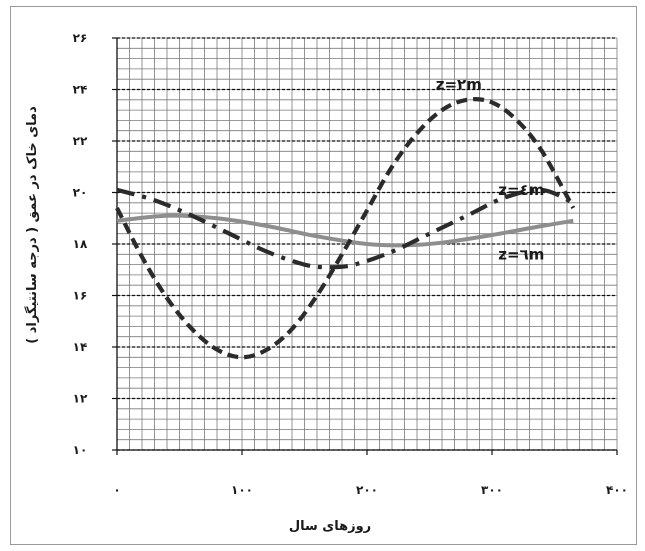 This screenshot has width=645, height=551. I want to click on y-tick-label: ۲۶, so click(80, 38).